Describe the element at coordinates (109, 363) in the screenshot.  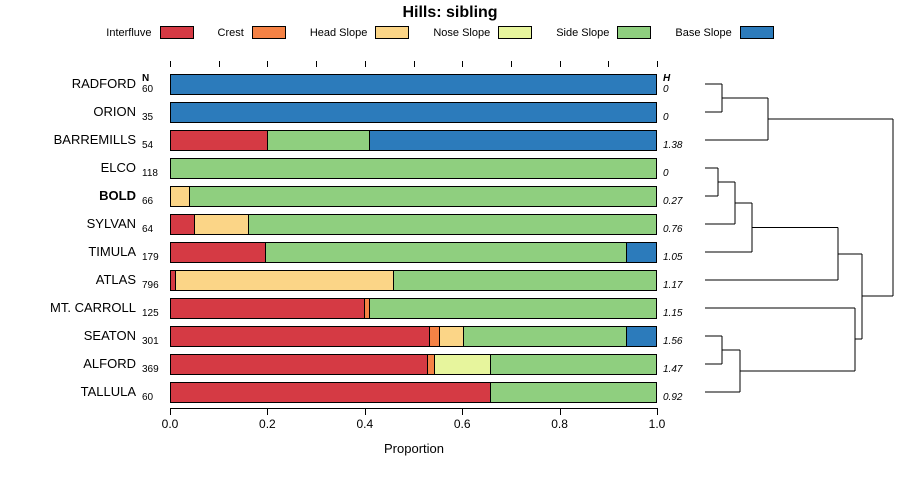
I see `row-label: ALFORD` at that location.